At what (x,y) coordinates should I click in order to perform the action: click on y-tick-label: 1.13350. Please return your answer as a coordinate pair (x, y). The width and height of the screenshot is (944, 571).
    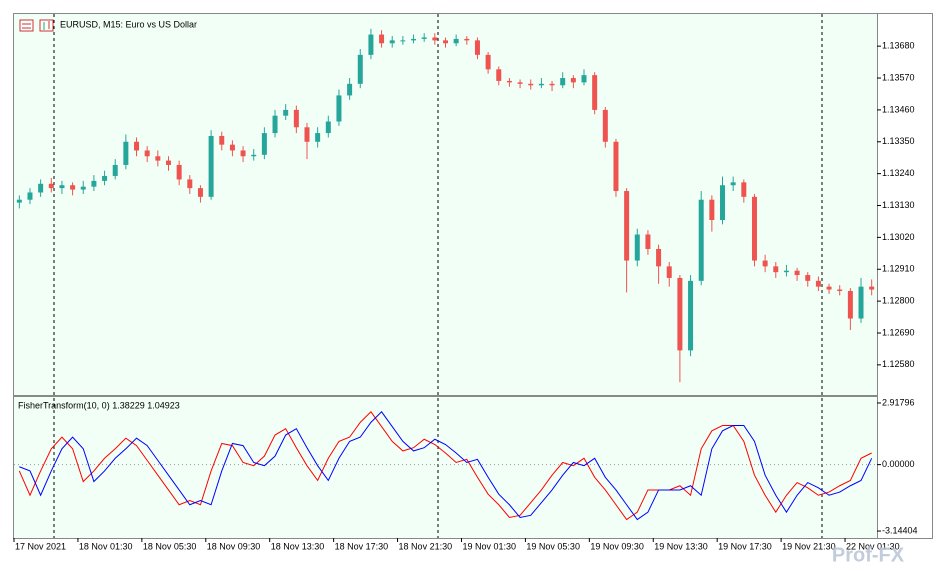
    Looking at the image, I should click on (898, 141).